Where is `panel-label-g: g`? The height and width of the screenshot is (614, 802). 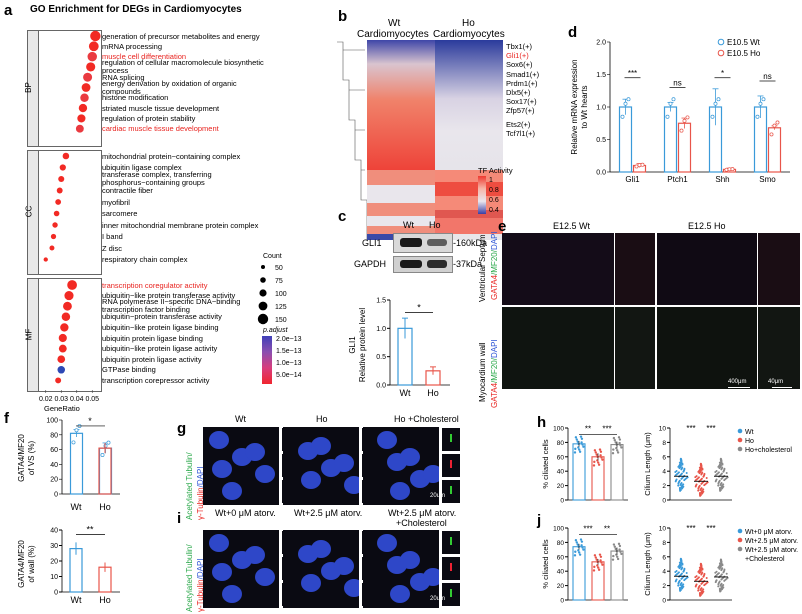
panel-label-g: g is located at coordinates (182, 428).